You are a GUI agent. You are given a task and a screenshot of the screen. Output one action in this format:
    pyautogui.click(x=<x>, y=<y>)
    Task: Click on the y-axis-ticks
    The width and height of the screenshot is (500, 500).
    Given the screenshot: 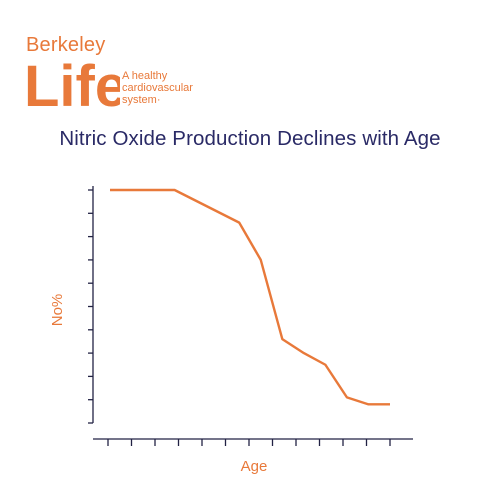 What is the action you would take?
    pyautogui.click(x=90, y=306)
    